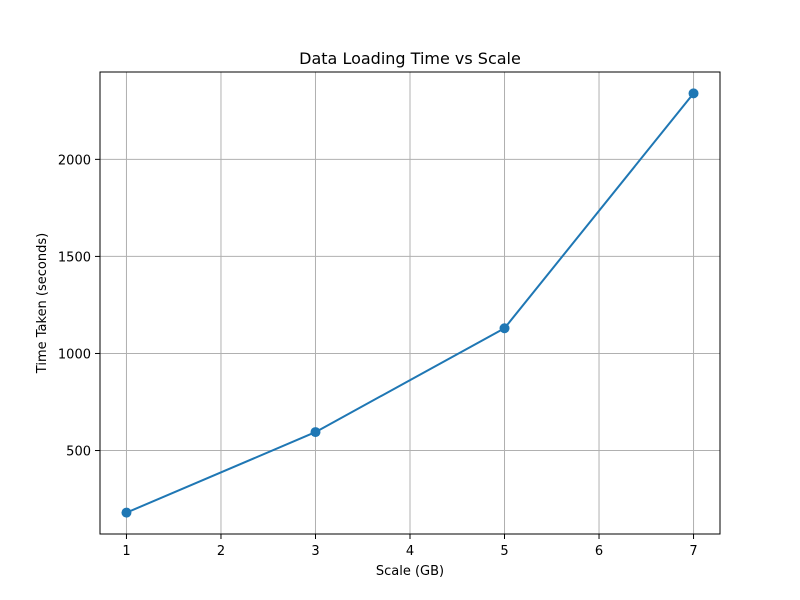  I want to click on y-tick-label: 2000, so click(74, 160).